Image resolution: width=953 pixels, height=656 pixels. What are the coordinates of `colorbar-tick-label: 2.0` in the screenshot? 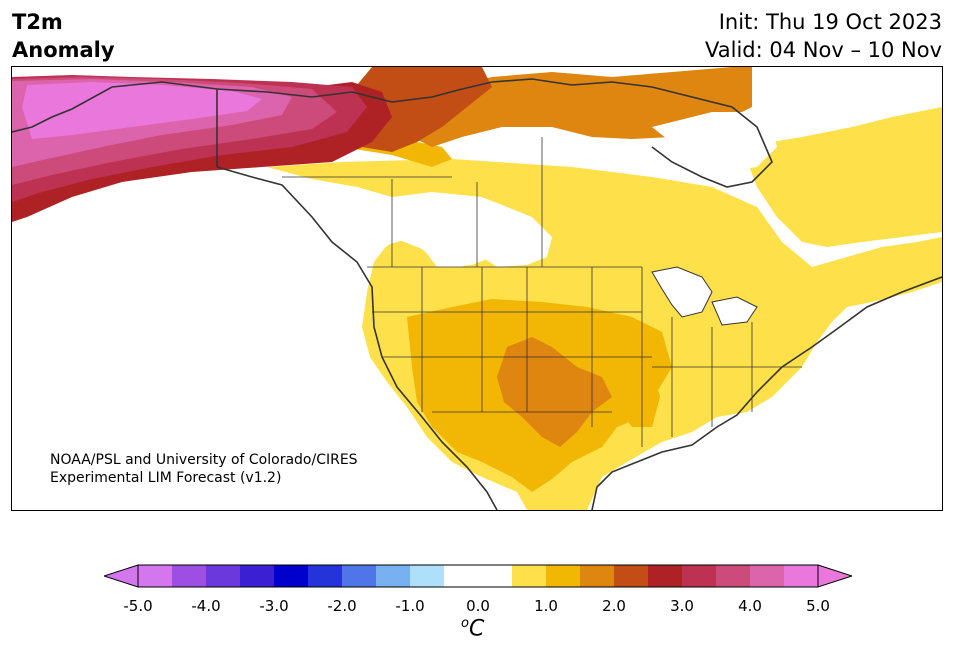 It's located at (614, 606).